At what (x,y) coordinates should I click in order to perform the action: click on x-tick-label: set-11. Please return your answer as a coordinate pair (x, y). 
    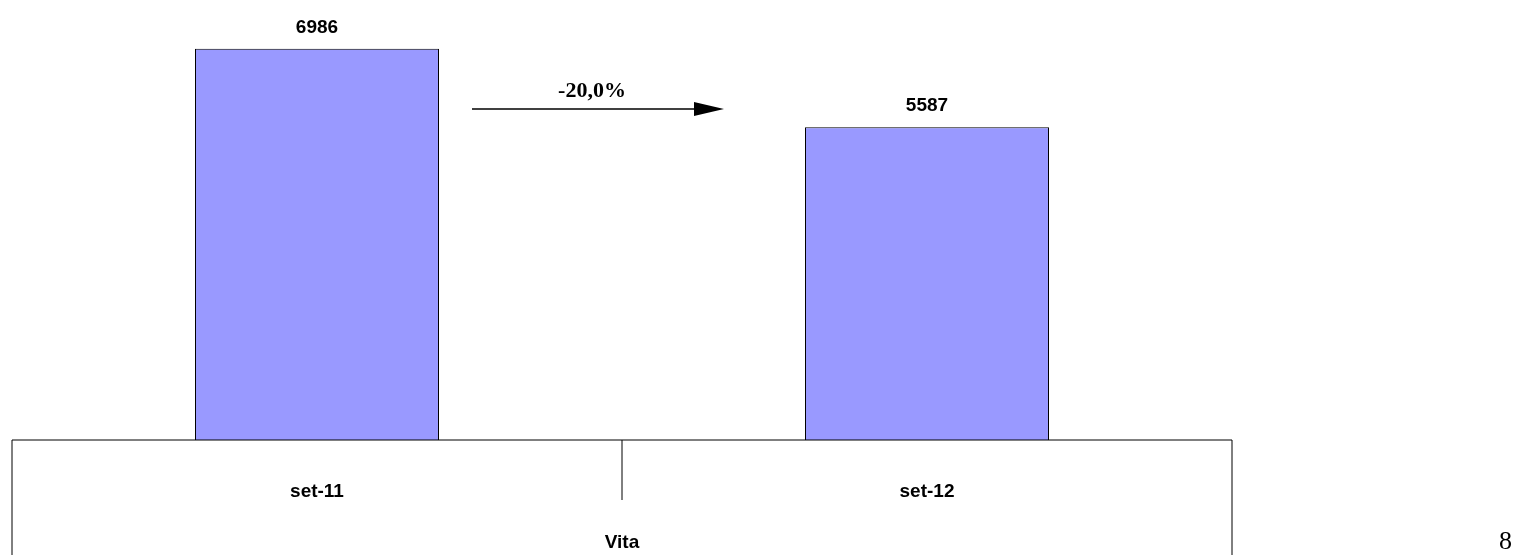
    Looking at the image, I should click on (317, 491).